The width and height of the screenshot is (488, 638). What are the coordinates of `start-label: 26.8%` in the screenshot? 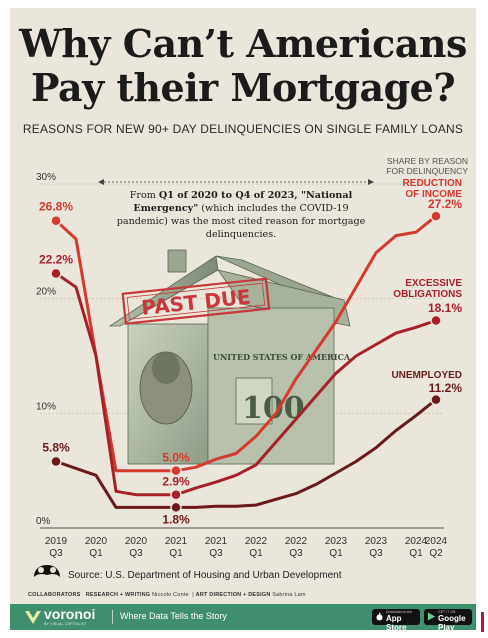 It's located at (56, 207).